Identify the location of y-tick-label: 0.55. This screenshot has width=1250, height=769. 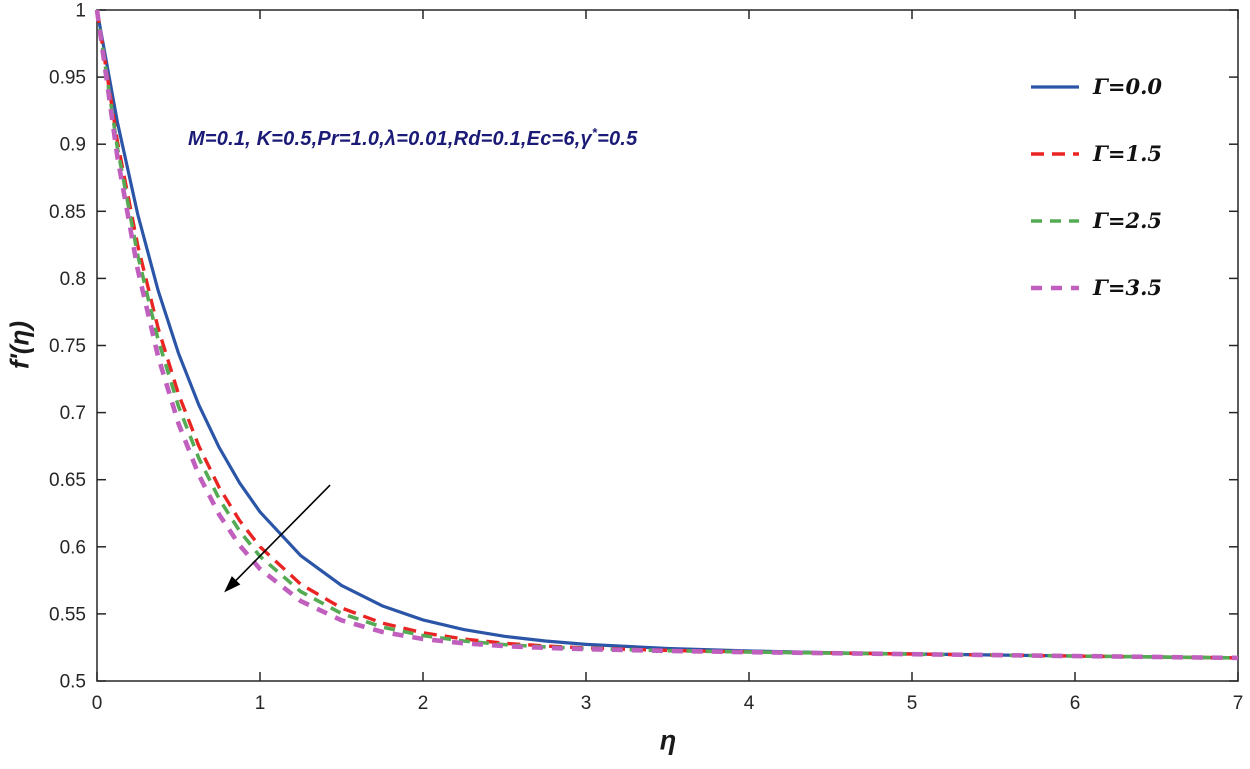
(67, 614).